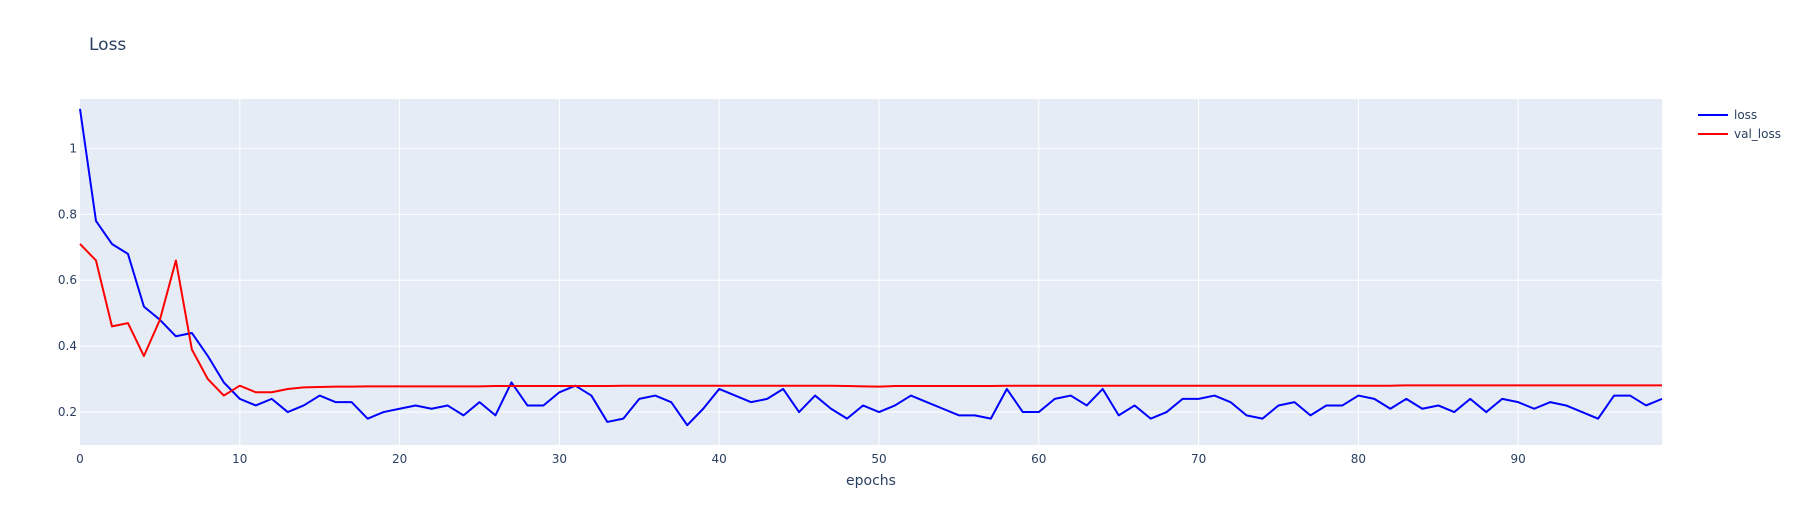  I want to click on legend: loss val_loss, so click(1739, 124).